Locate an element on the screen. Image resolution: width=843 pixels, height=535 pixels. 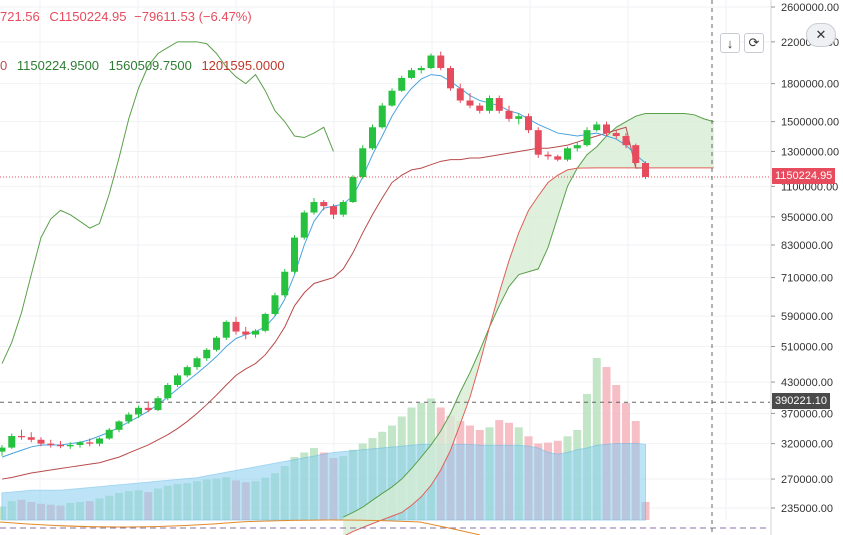
crosshair-price-tag: 390221.10 is located at coordinates (801, 401).